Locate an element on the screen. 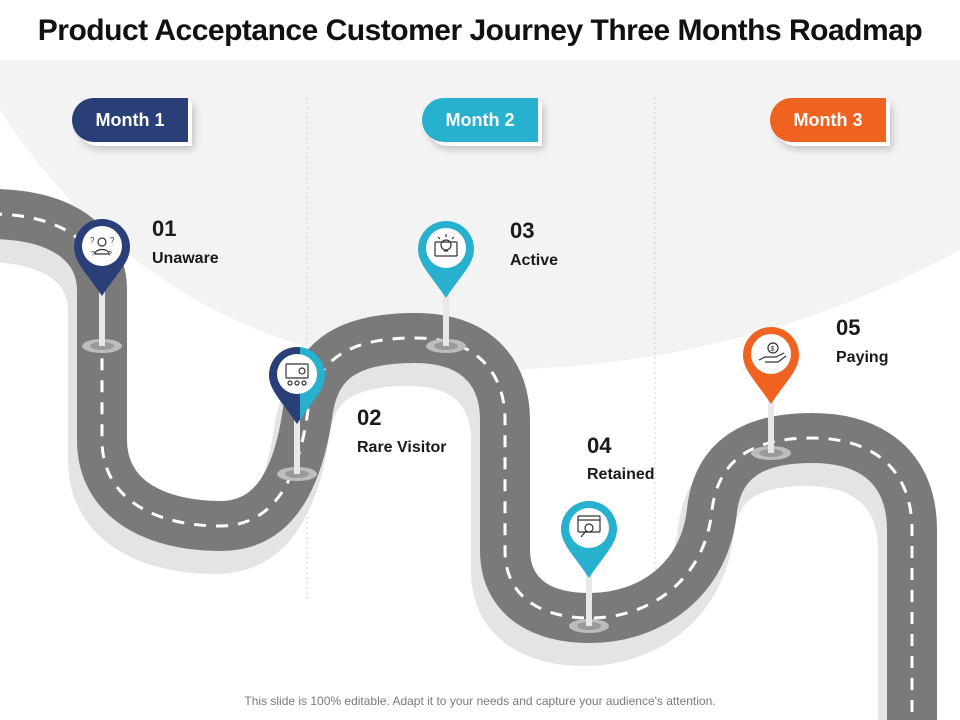 The image size is (960, 720). month-3-tag: Month 3 is located at coordinates (828, 120).